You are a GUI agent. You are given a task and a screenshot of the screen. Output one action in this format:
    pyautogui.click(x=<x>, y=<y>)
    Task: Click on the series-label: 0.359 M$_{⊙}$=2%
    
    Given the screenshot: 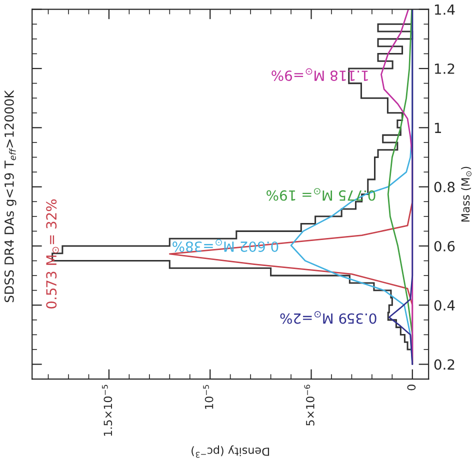 What is the action you would take?
    pyautogui.click(x=328, y=317)
    